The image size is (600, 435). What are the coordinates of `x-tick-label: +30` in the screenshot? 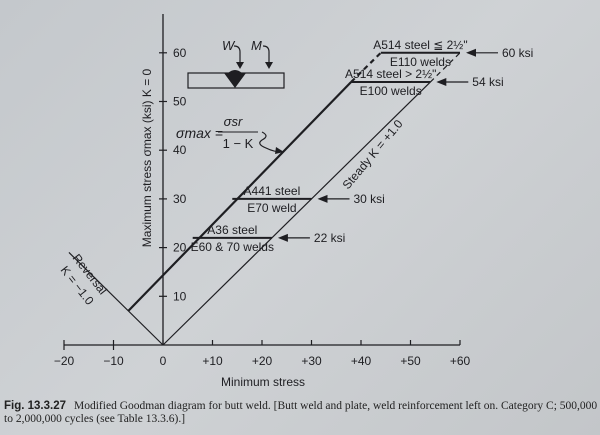 It's located at (311, 361).